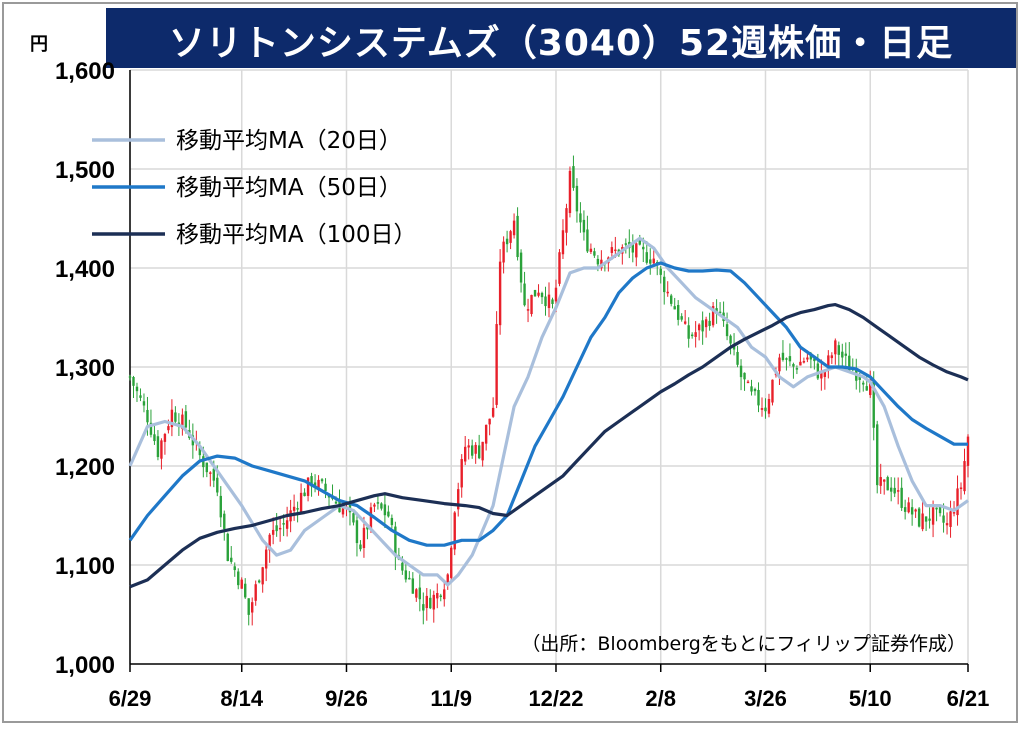 The image size is (1024, 729). What do you see at coordinates (296, 235) in the screenshot?
I see `legend-label: 移動平均MA（100日）` at bounding box center [296, 235].